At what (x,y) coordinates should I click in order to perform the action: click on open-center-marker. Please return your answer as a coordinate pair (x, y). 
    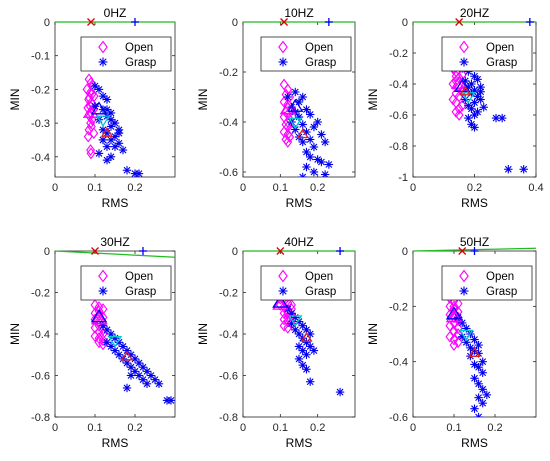
    Looking at the image, I should click on (99, 318).